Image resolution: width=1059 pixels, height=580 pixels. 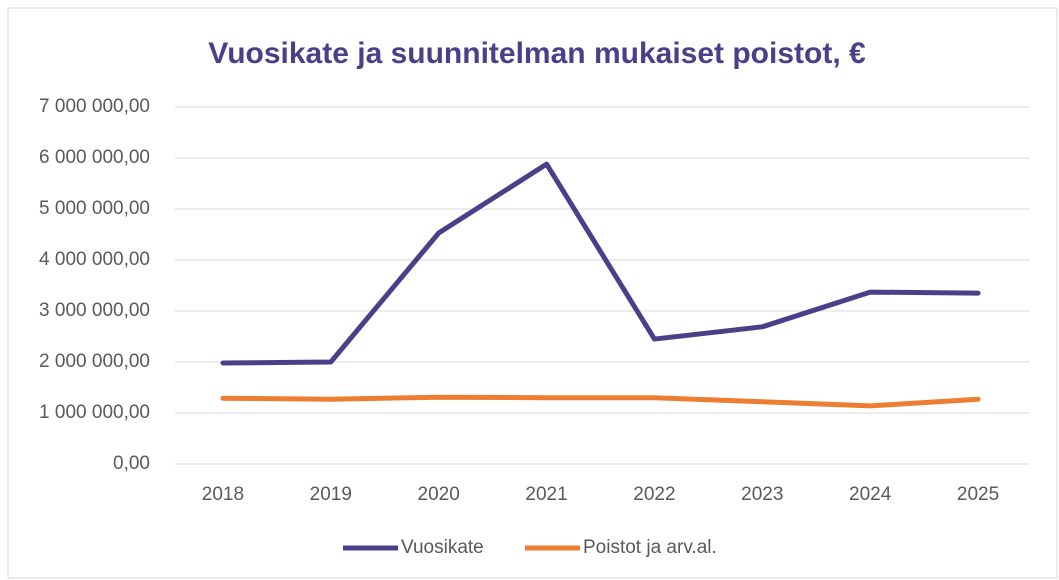 I want to click on y-tick-label: 2 000 000,00, so click(x=94, y=361).